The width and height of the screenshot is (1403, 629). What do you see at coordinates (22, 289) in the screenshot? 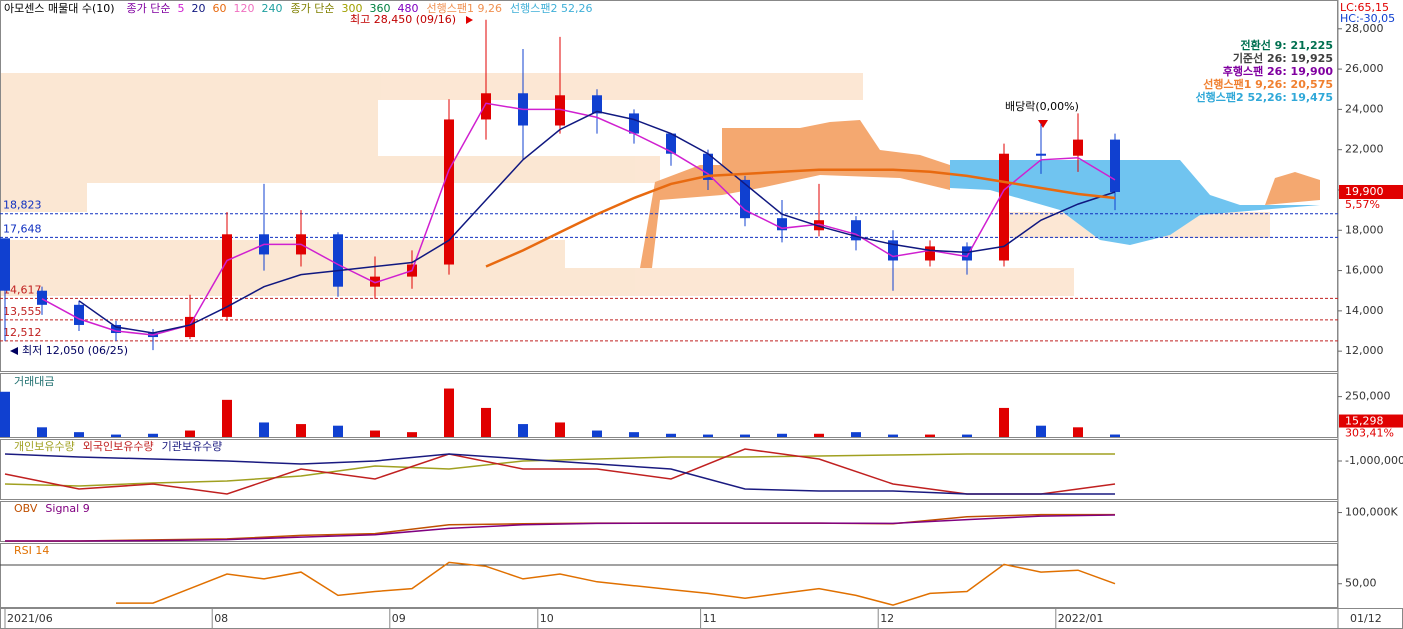
I see `level-label: 14,617` at bounding box center [22, 289].